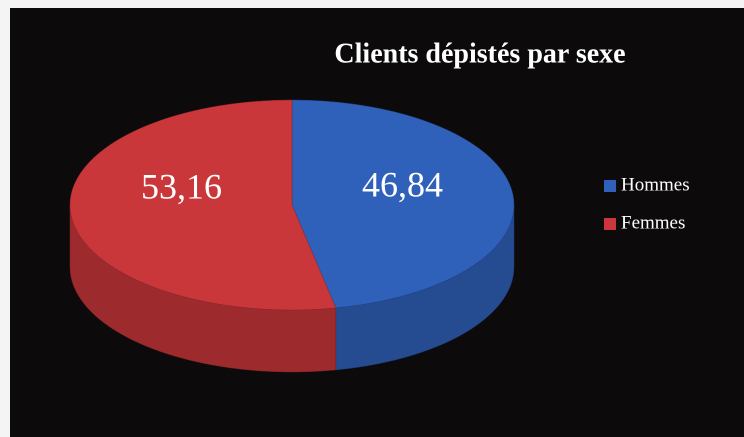 Image resolution: width=744 pixels, height=437 pixels. What do you see at coordinates (181, 187) in the screenshot?
I see `data-label: 53,16` at bounding box center [181, 187].